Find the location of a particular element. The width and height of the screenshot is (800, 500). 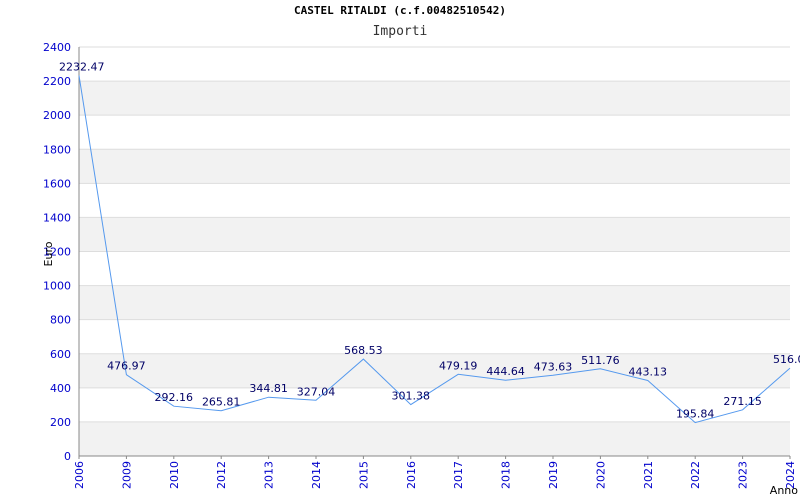

data-label: 568.53 is located at coordinates (363, 350).